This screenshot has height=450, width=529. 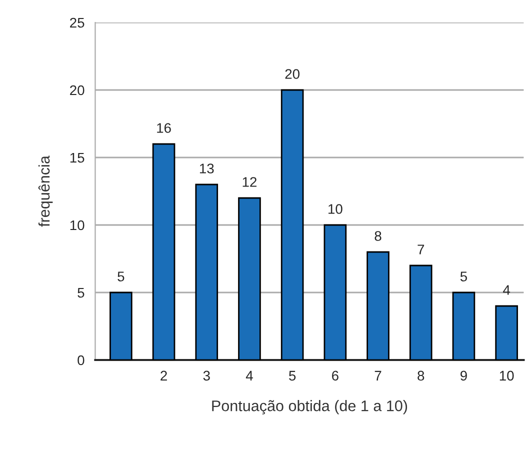 I want to click on y-tick-label: 5, so click(x=81, y=293).